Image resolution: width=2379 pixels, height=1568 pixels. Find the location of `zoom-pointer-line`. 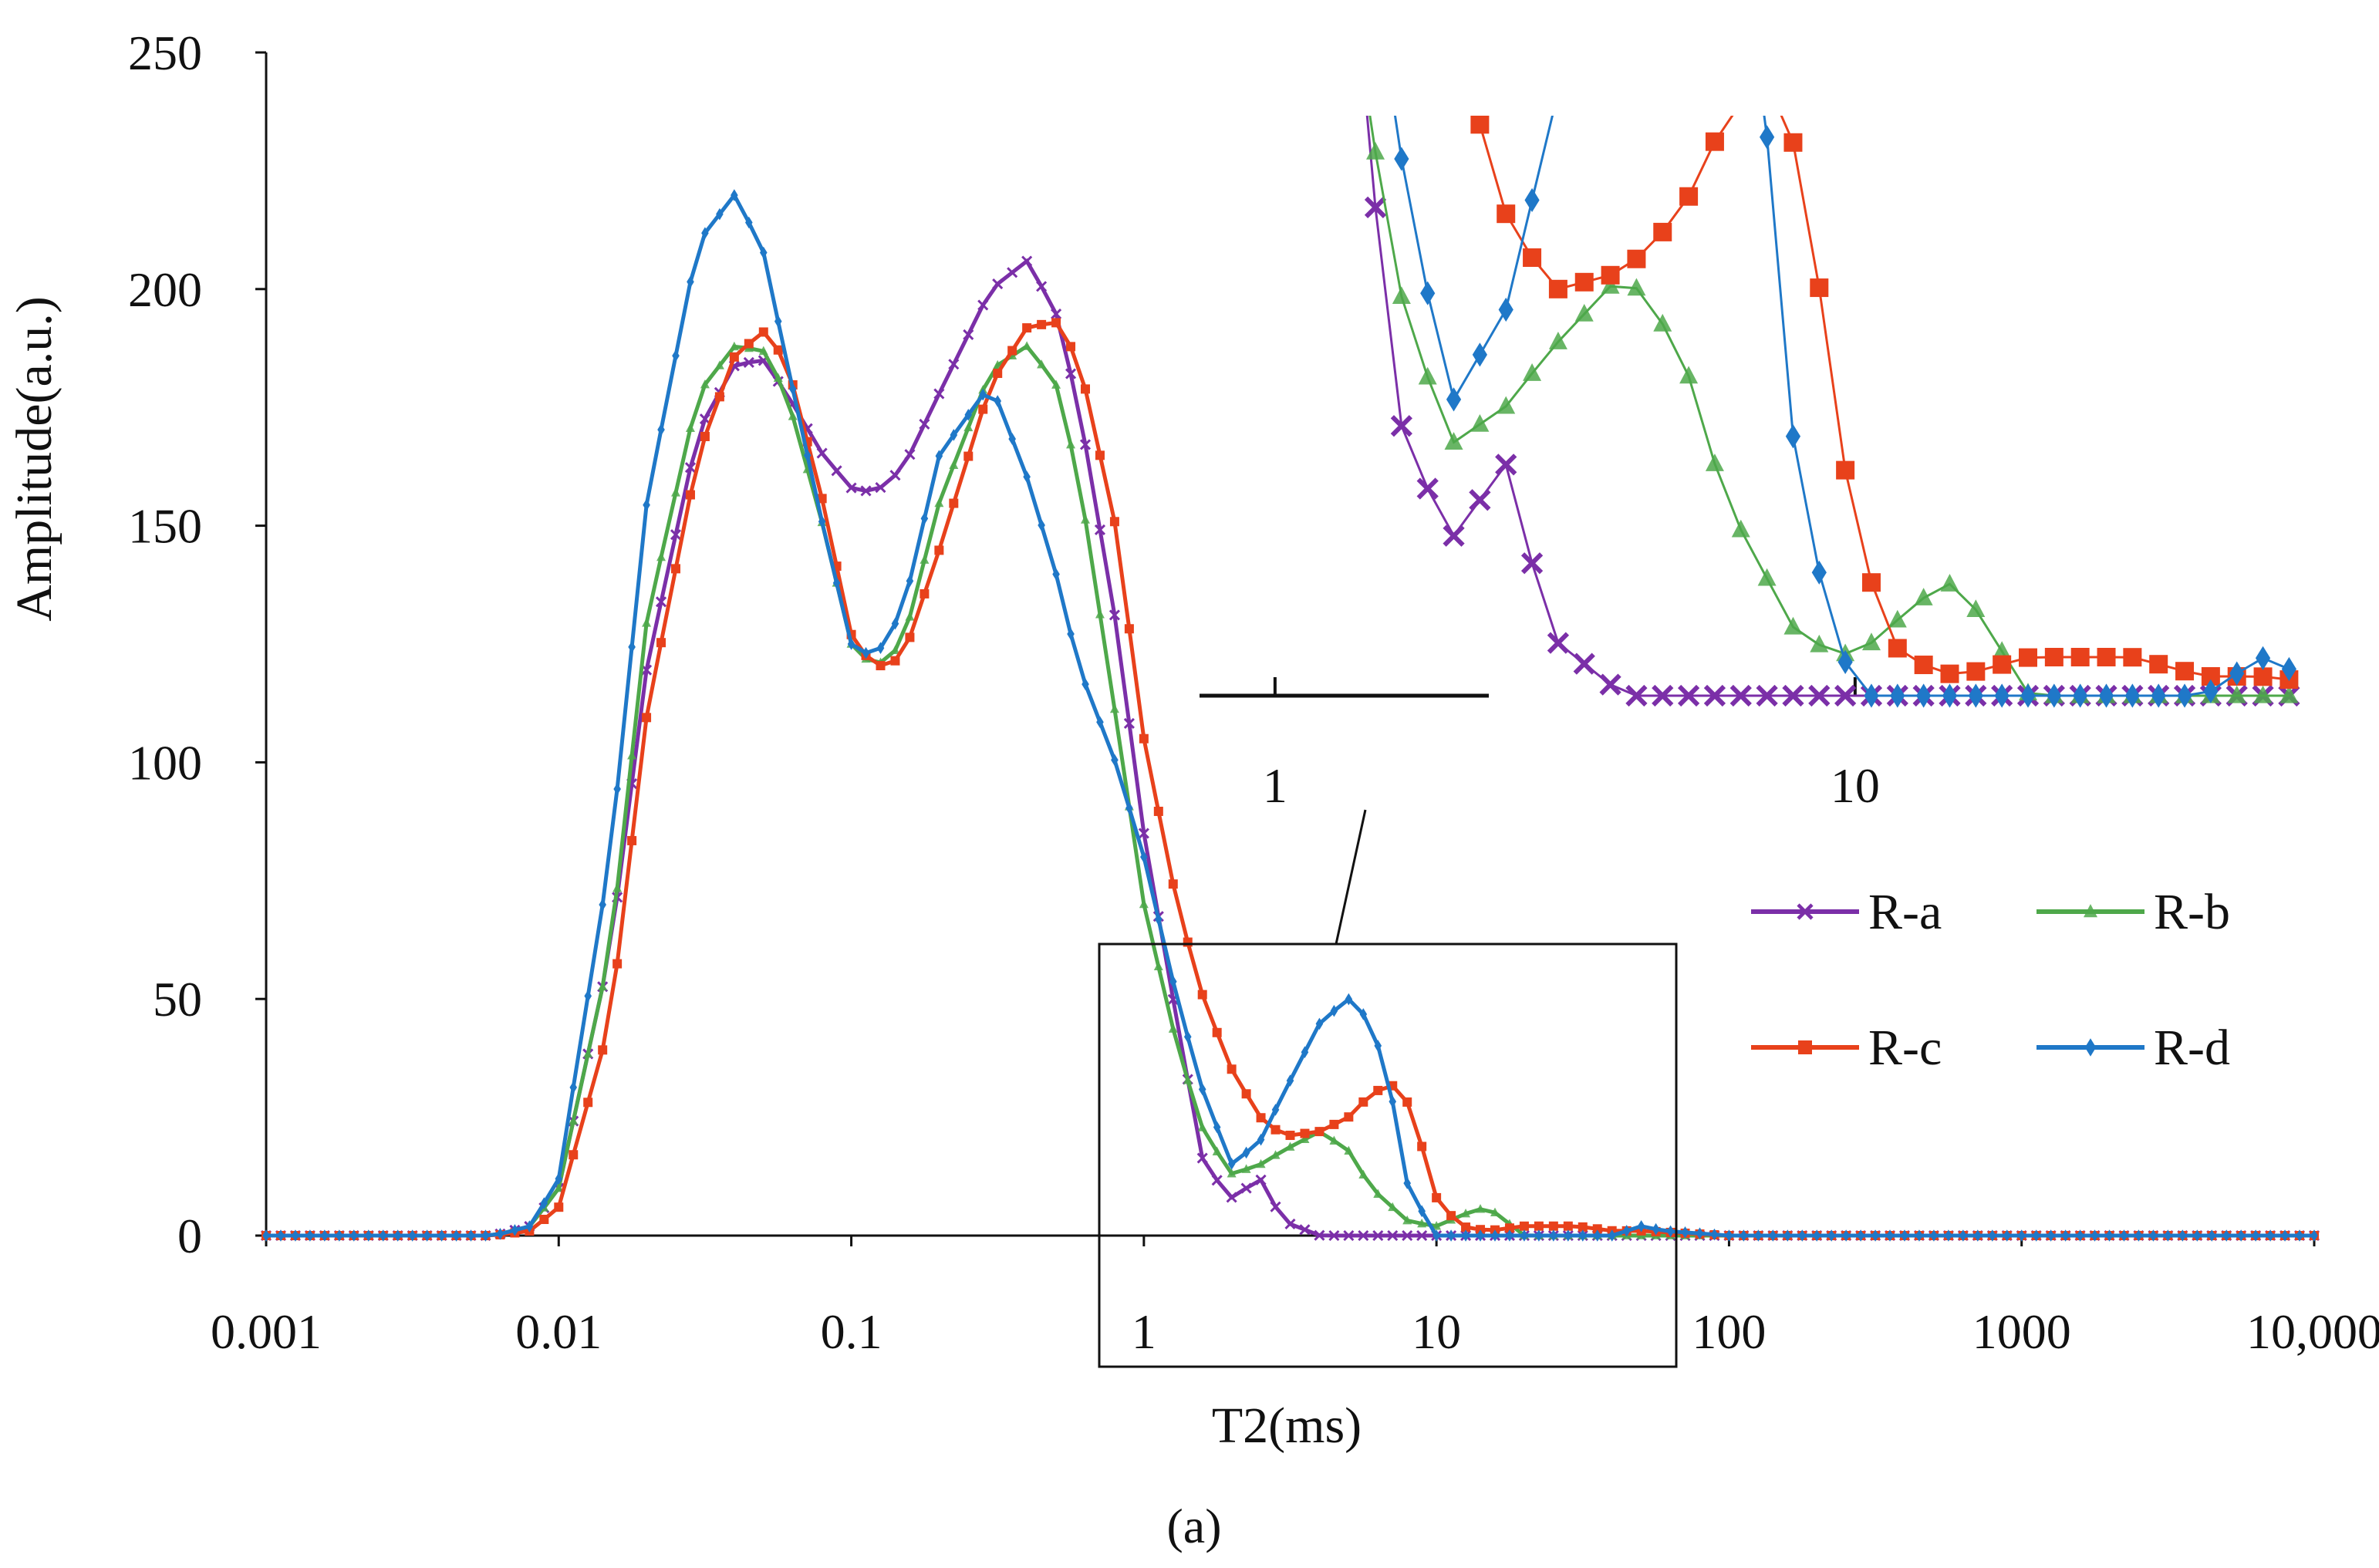

zoom-pointer-line is located at coordinates (1351, 877).